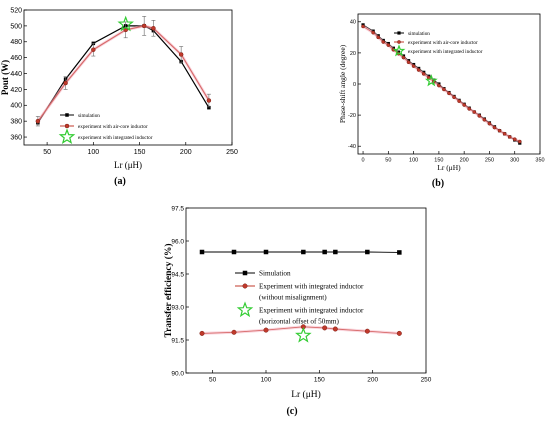 The height and width of the screenshot is (424, 550). Describe the element at coordinates (438, 183) in the screenshot. I see `panel-label: (b)` at that location.